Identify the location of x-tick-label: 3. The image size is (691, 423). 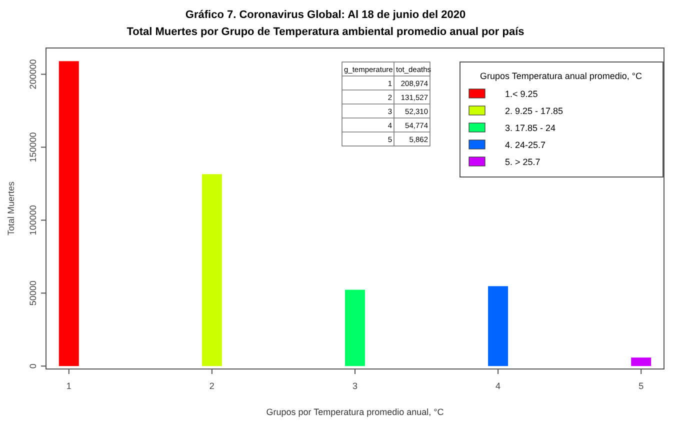
(355, 386).